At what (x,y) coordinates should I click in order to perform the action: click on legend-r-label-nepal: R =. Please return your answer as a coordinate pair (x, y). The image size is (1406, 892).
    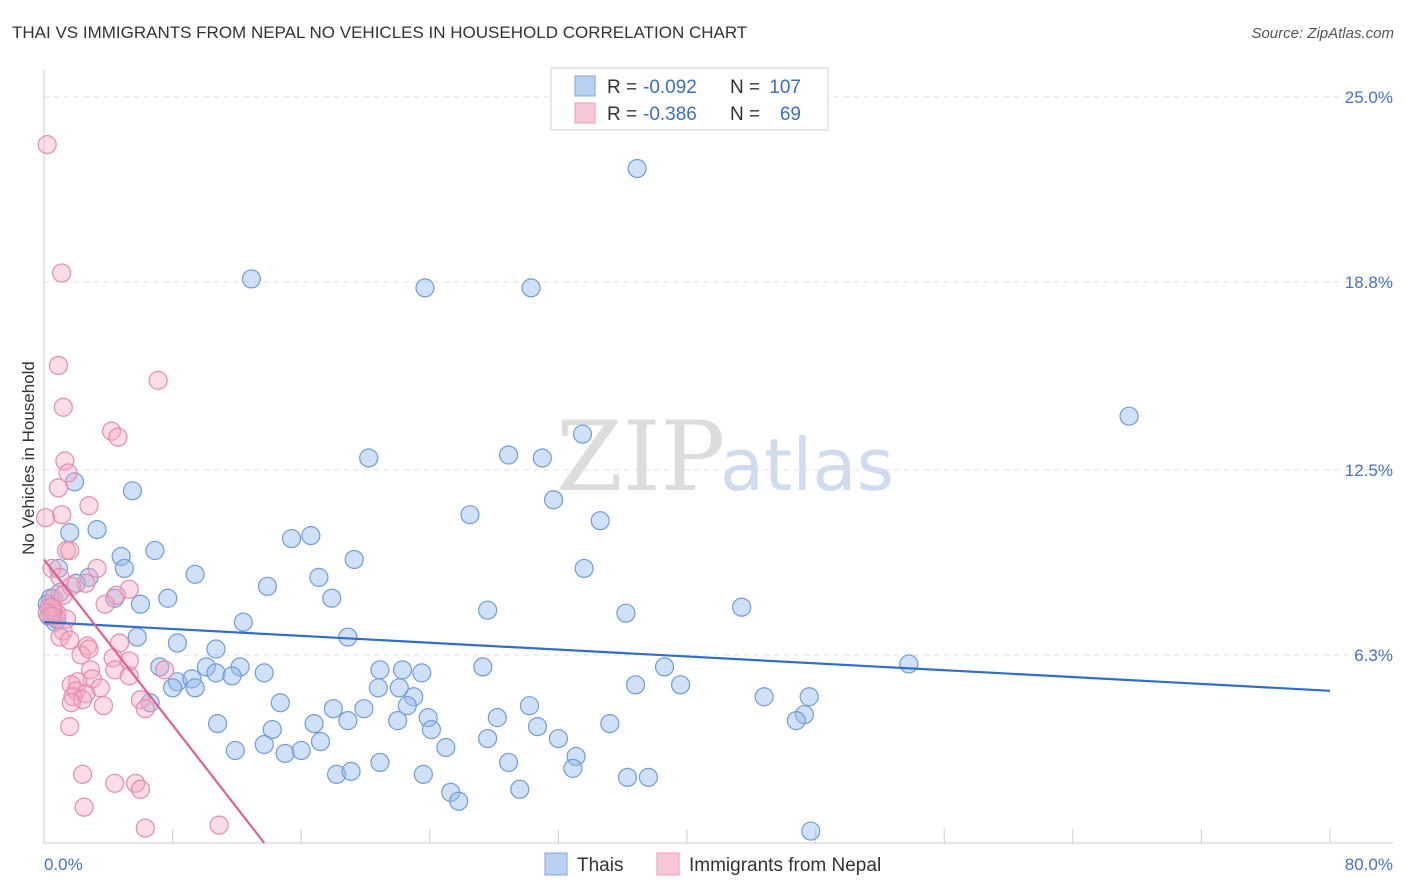
    Looking at the image, I should click on (622, 114).